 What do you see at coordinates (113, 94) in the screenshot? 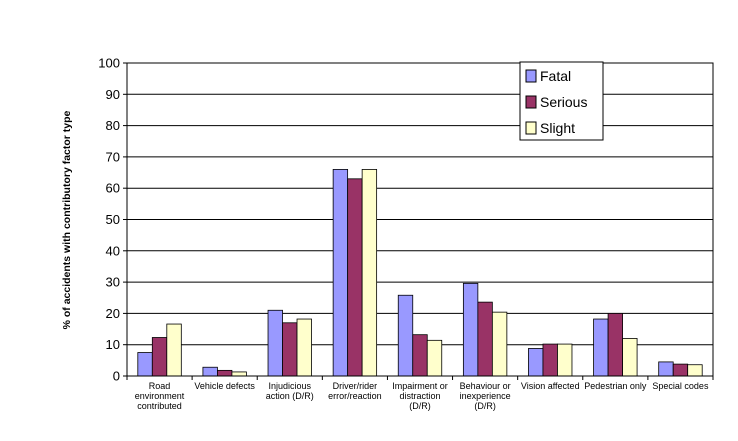
I see `y-tick-label: 90` at bounding box center [113, 94].